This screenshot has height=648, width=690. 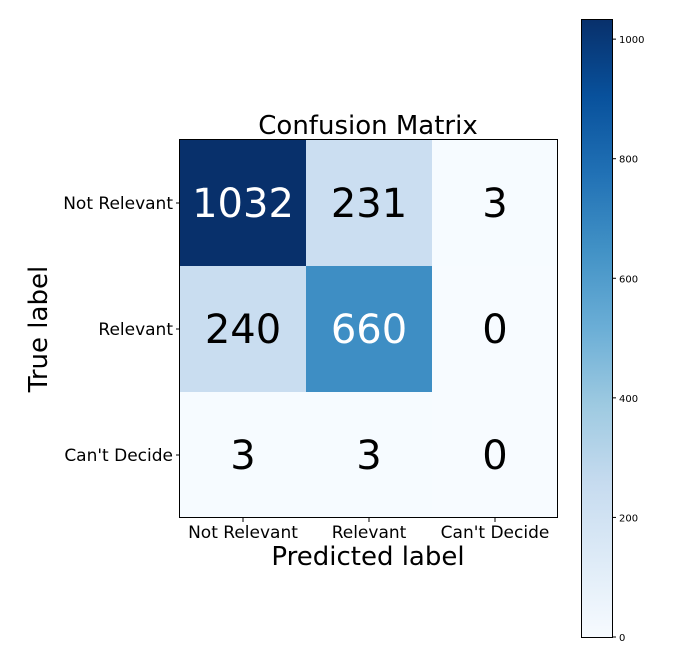 I want to click on y-axis-label: True label, so click(x=39, y=329).